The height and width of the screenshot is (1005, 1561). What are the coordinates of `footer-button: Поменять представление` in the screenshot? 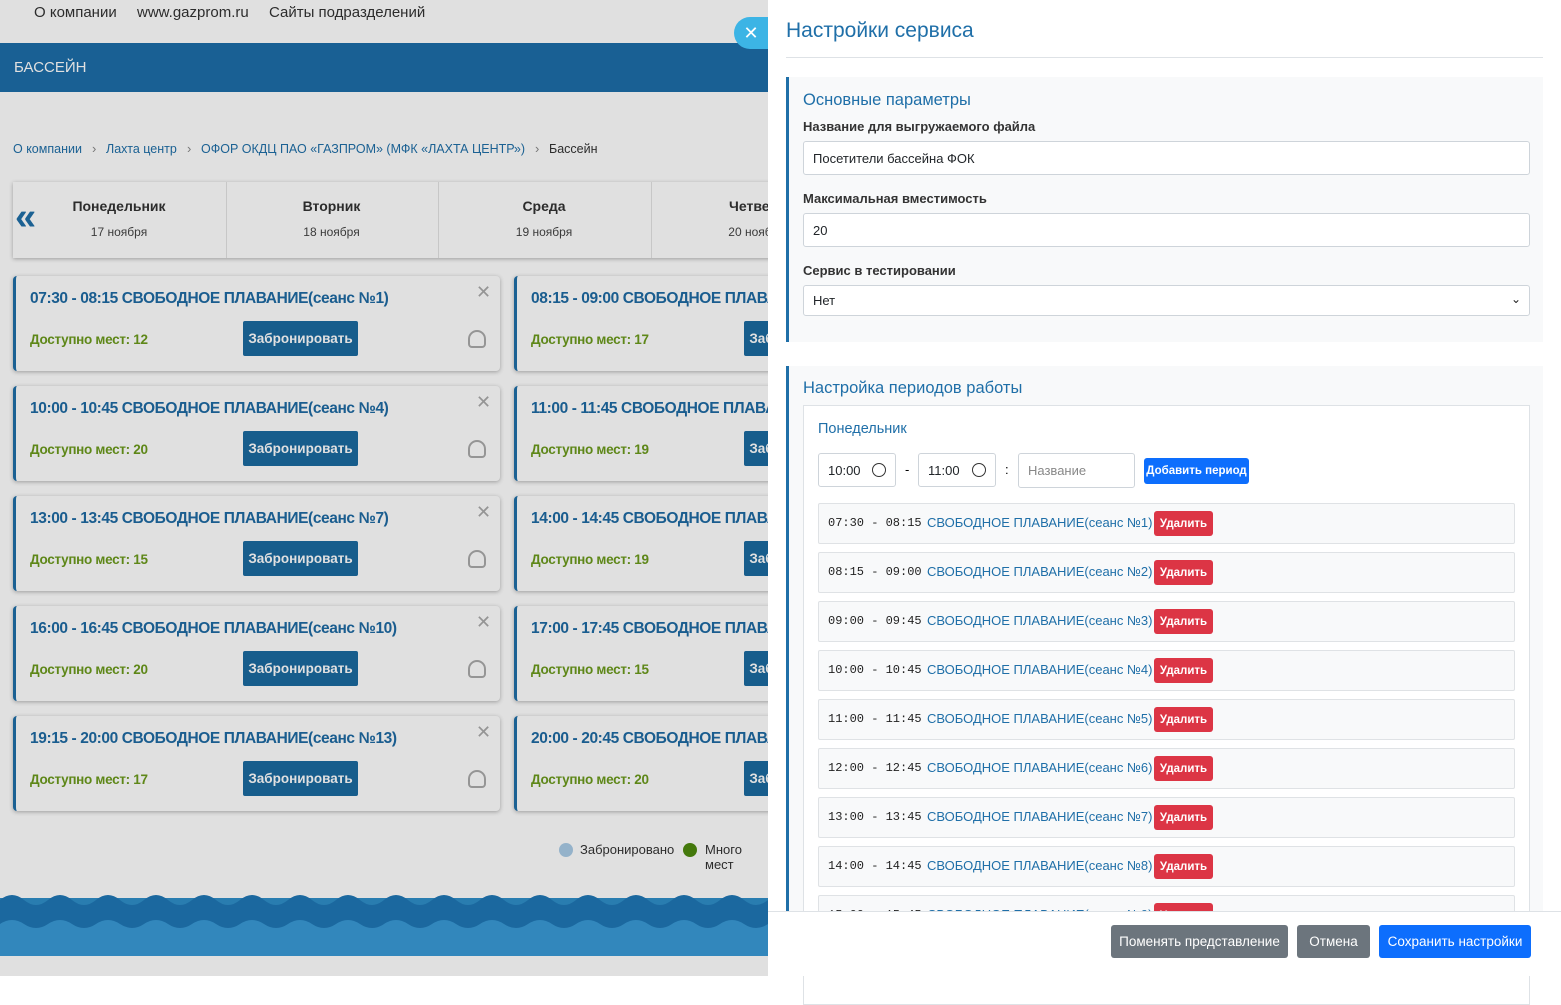 It's located at (1199, 941).